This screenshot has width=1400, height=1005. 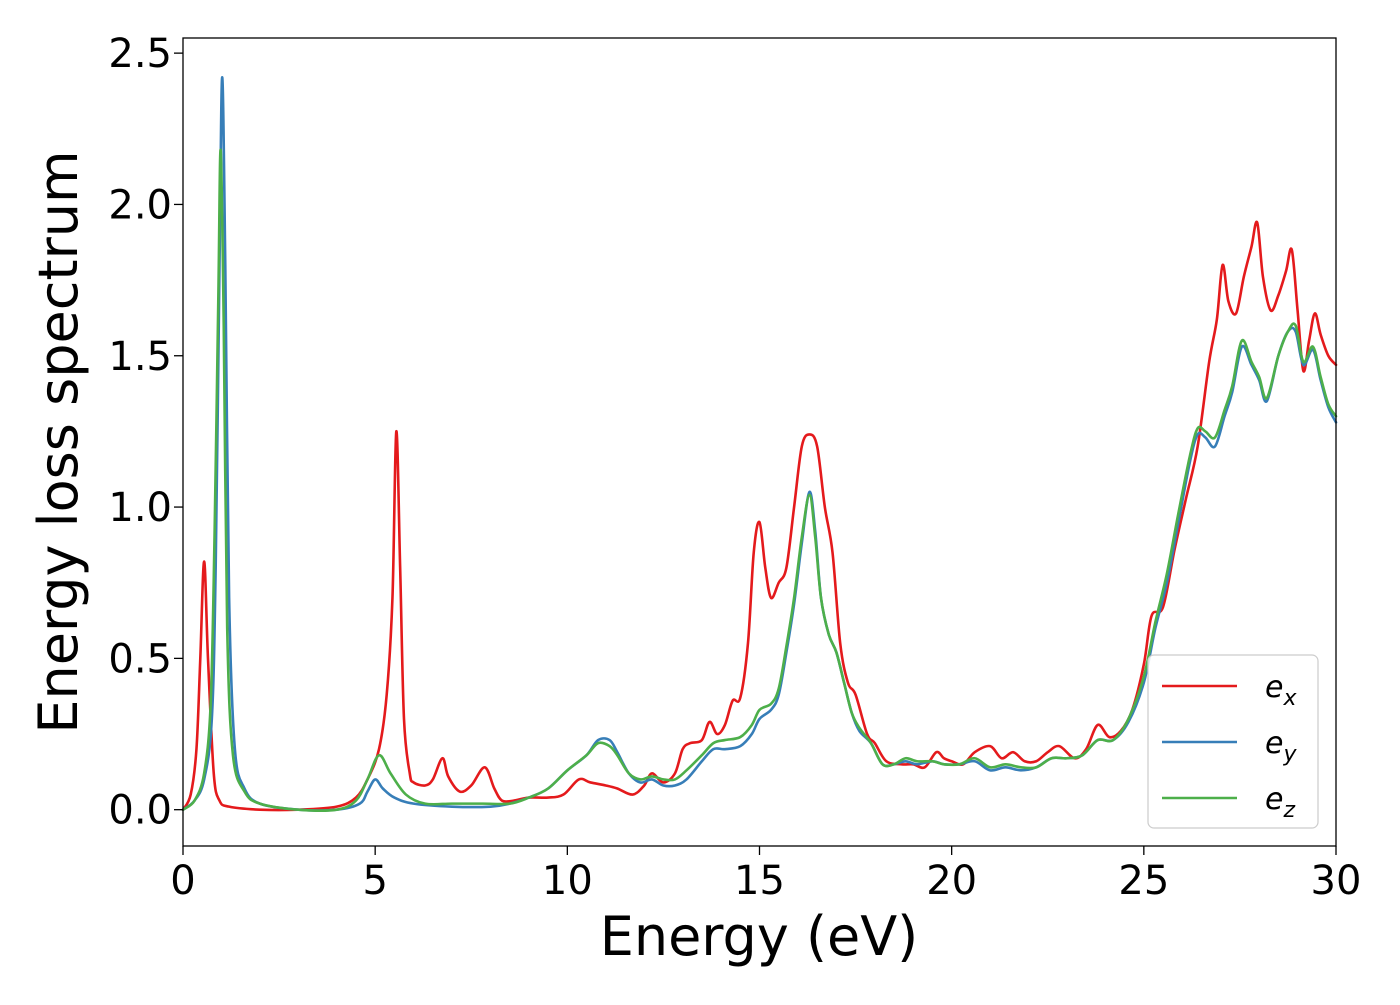 What do you see at coordinates (145, 432) in the screenshot?
I see `y-axis-ticks: 0.0 0.5 1.0 1.5 2.0 2.5` at bounding box center [145, 432].